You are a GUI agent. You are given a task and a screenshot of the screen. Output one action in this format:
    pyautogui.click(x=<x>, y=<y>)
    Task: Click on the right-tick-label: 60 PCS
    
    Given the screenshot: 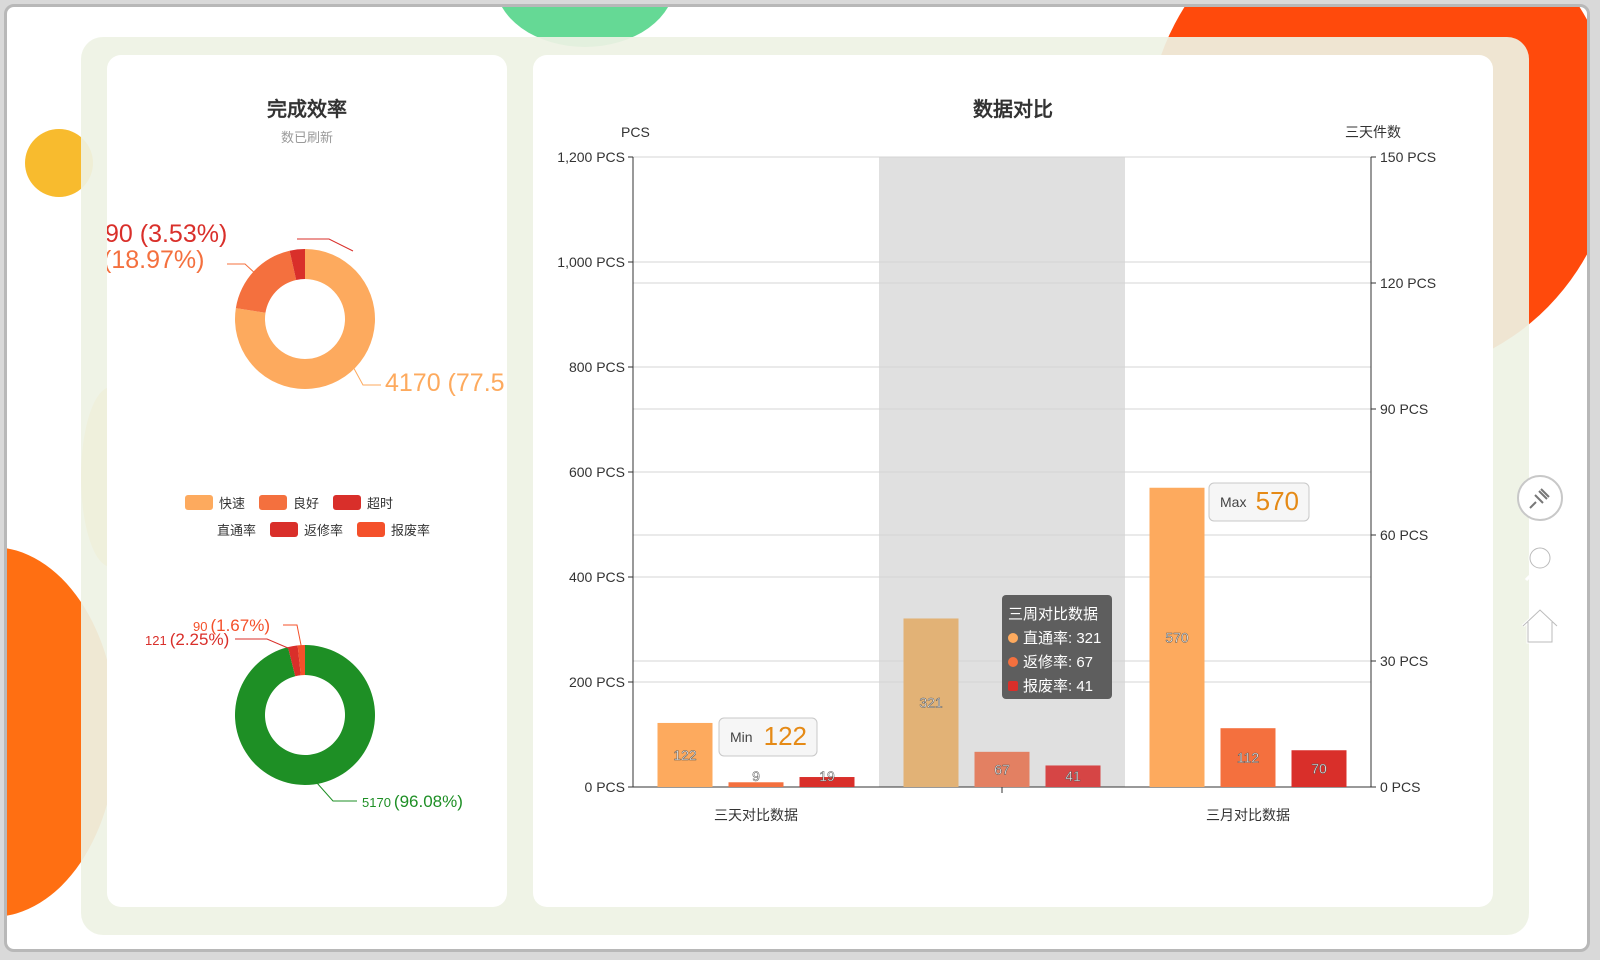 What is the action you would take?
    pyautogui.click(x=1404, y=535)
    